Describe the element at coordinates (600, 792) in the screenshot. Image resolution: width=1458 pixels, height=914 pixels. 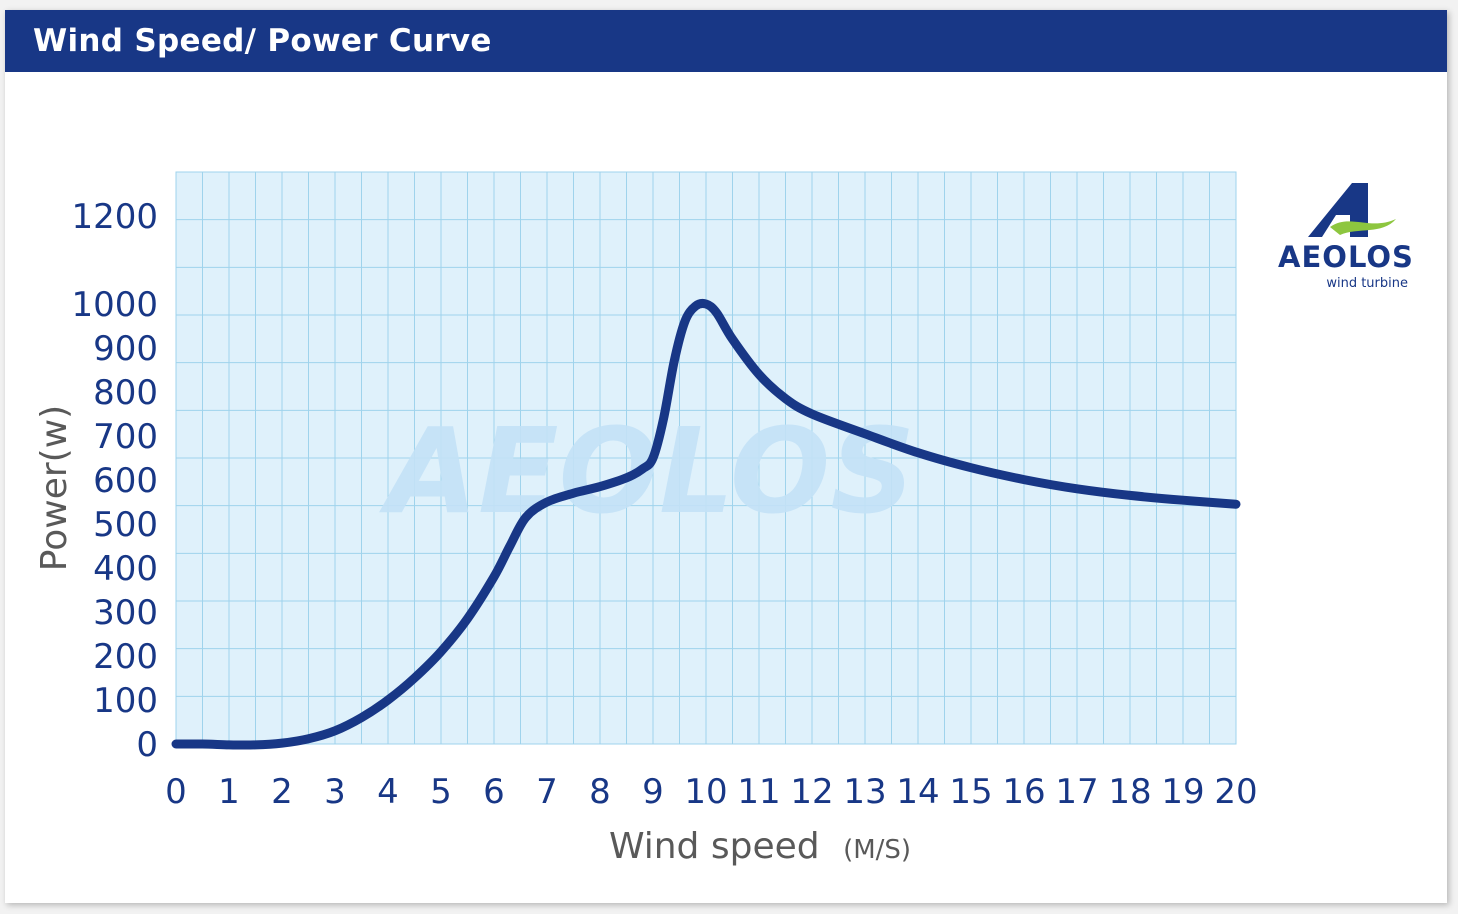
I see `x-tick-label: 8` at that location.